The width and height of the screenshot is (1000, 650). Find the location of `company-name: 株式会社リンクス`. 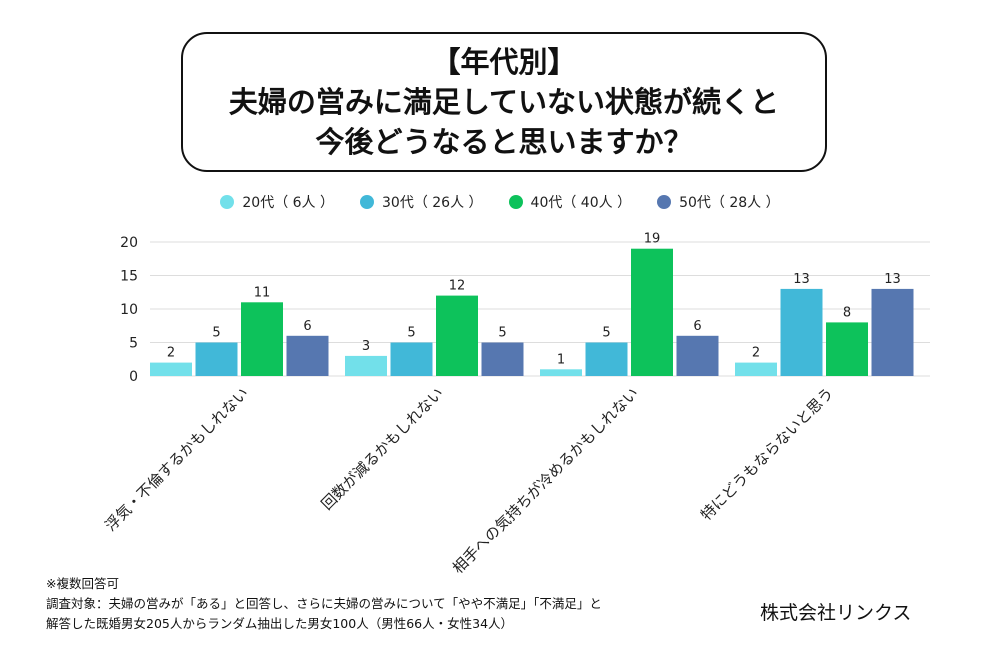

company-name: 株式会社リンクス is located at coordinates (836, 613).